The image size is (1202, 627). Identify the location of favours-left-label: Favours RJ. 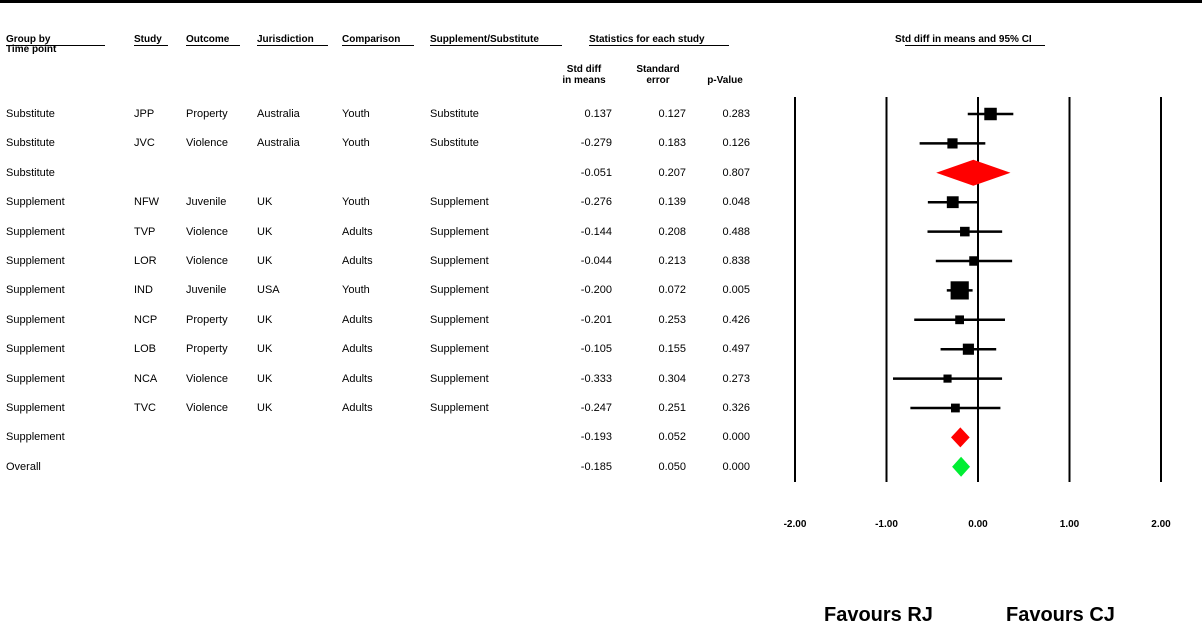
(878, 615).